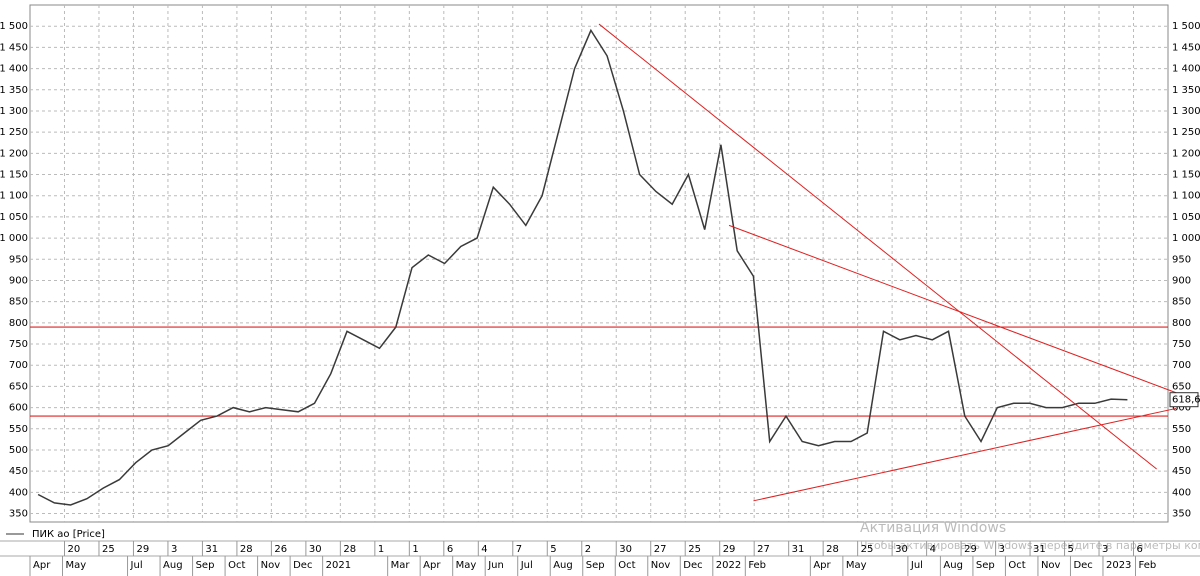  I want to click on x-day-label: 7, so click(519, 549).